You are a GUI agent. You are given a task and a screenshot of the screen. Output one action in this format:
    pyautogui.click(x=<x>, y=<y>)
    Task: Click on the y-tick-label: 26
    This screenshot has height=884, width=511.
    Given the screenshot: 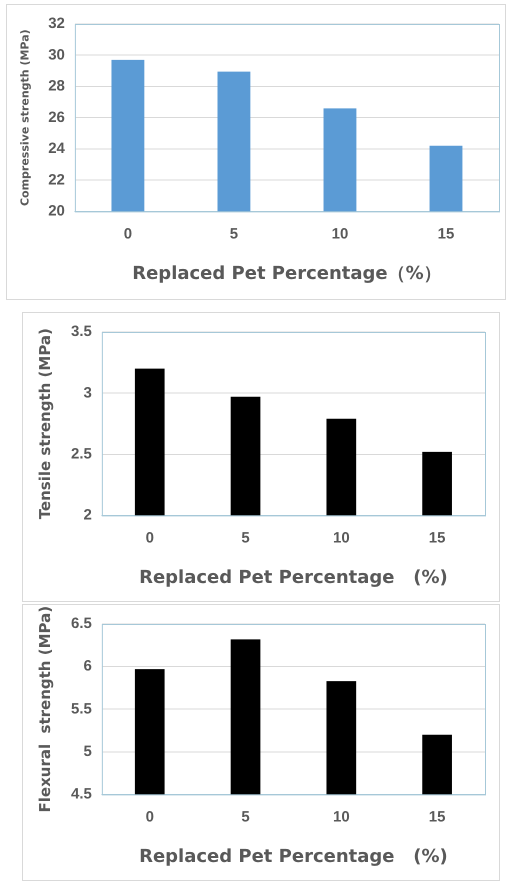 What is the action you would take?
    pyautogui.click(x=56, y=117)
    